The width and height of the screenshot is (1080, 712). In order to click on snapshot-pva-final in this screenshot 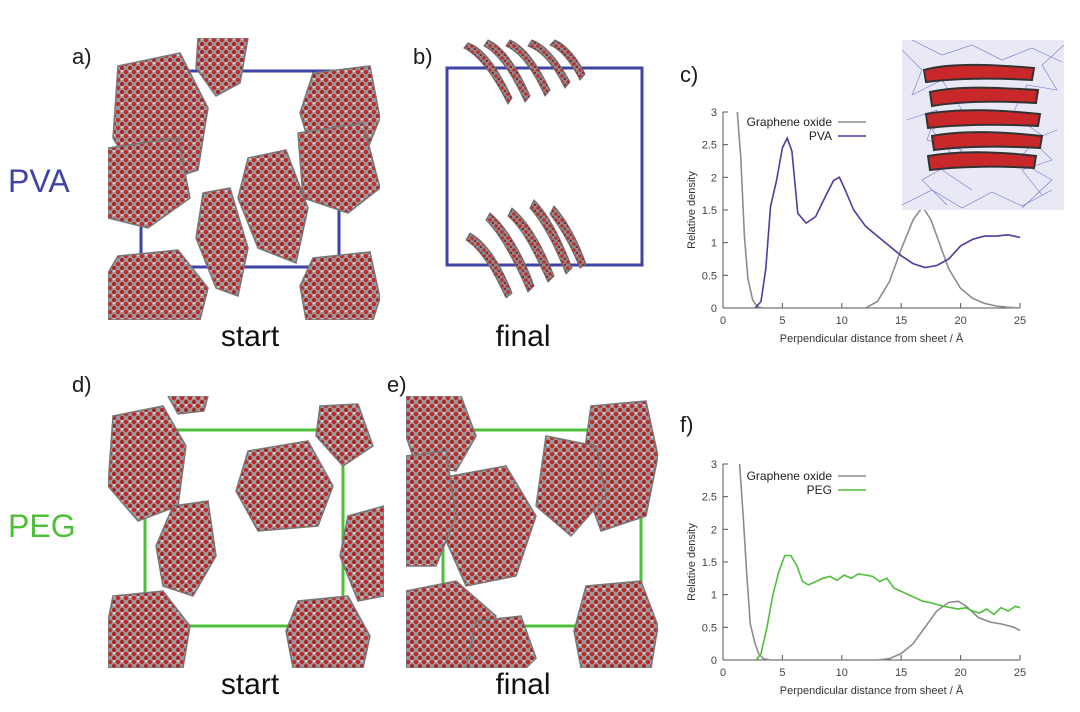, I will do `click(544, 168)`.